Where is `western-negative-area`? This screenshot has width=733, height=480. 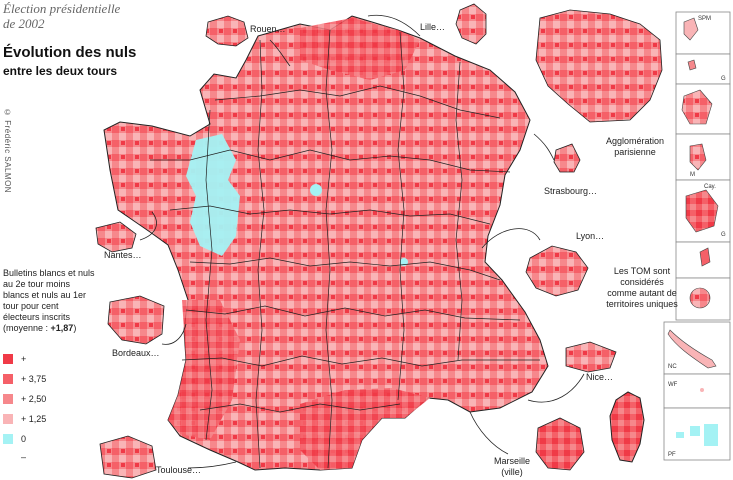
western-negative-area is located at coordinates (213, 195).